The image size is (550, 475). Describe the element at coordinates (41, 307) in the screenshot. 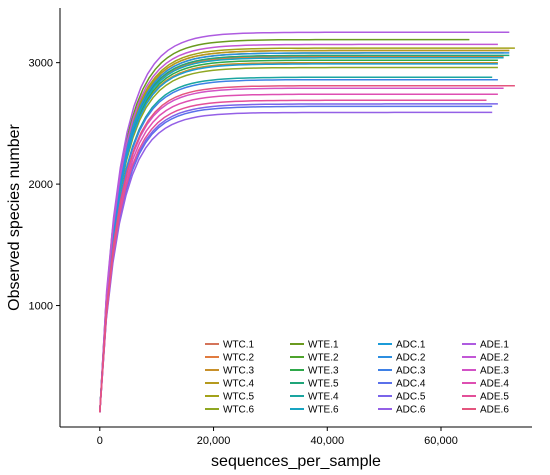

I see `y-tick-label: 1000` at that location.